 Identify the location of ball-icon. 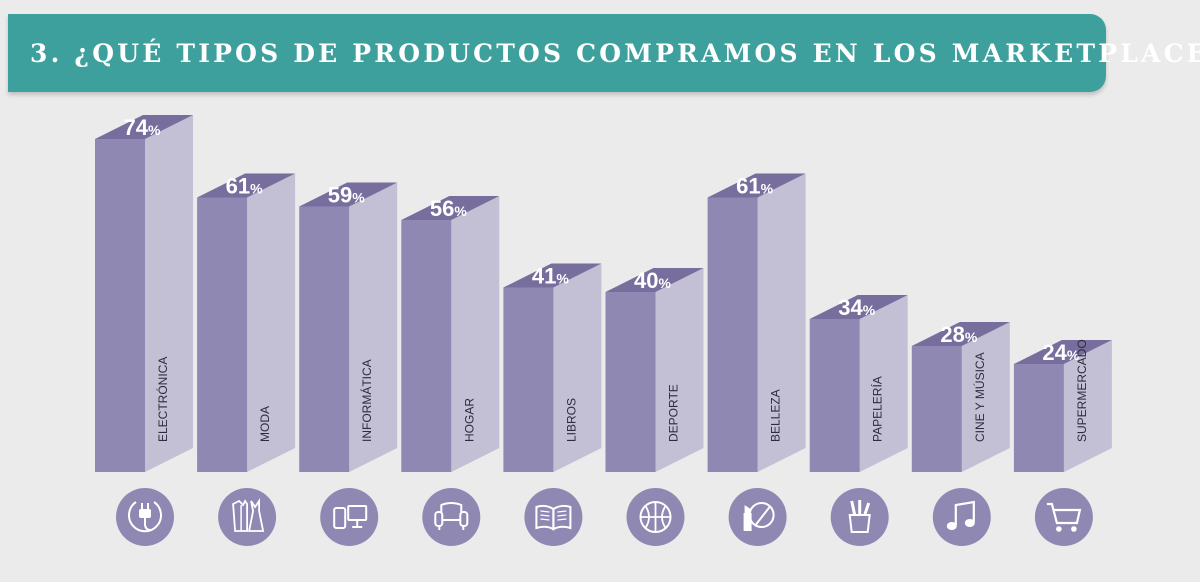
(655, 517).